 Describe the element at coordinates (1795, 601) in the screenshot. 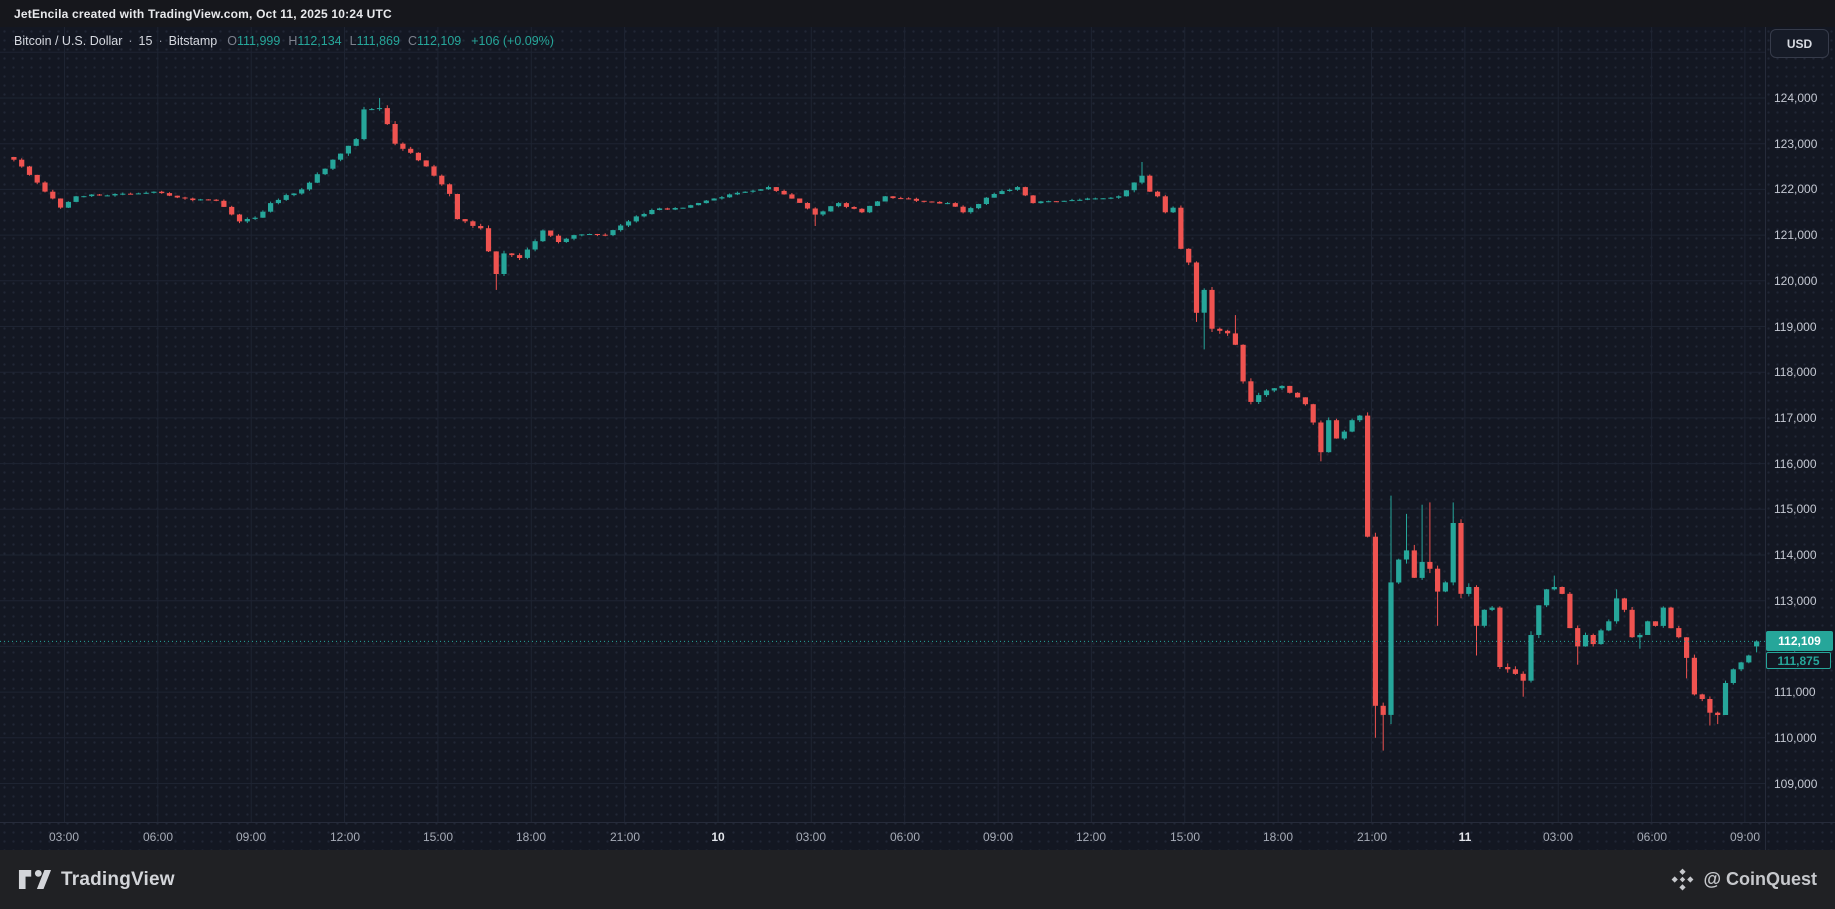

I see `y-axis-tick: 113,000` at that location.